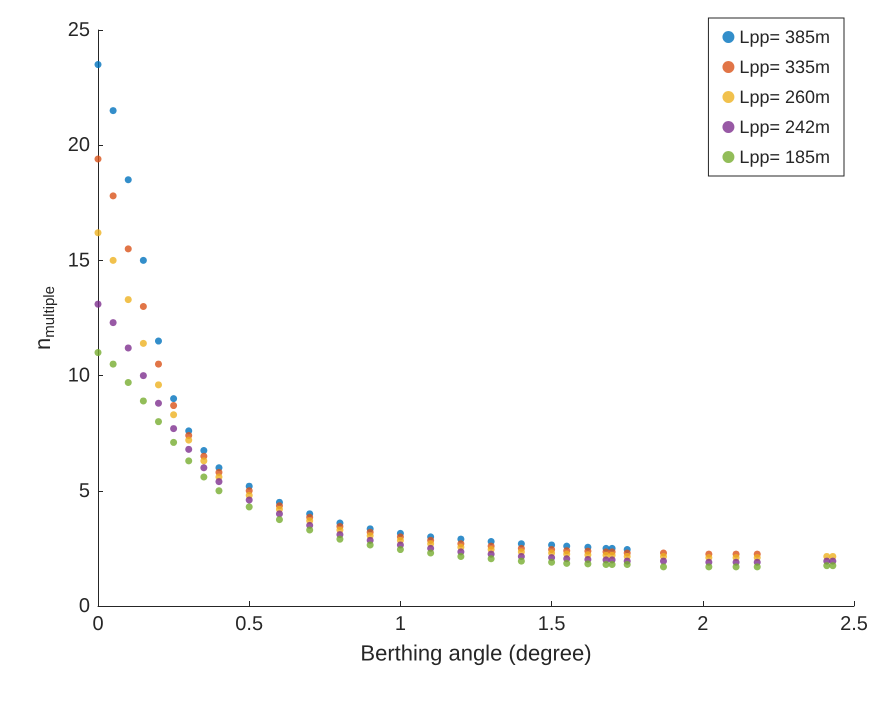  I want to click on y-tick-label: 15, so click(79, 260).